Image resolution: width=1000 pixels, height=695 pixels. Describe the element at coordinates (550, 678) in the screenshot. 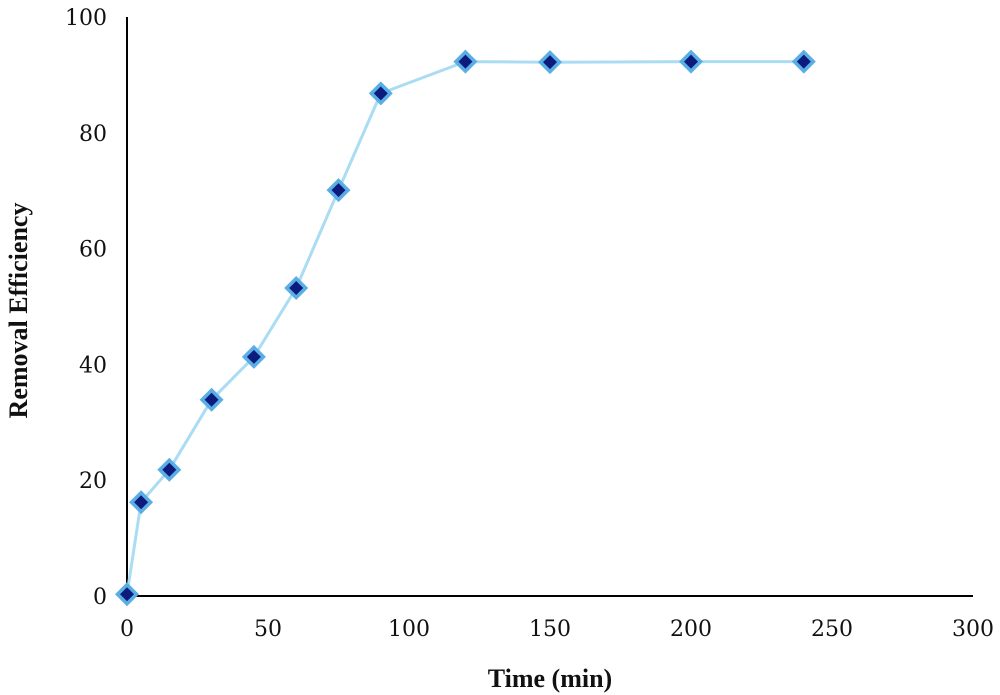

I see `x-axis-title: Time (min)` at that location.